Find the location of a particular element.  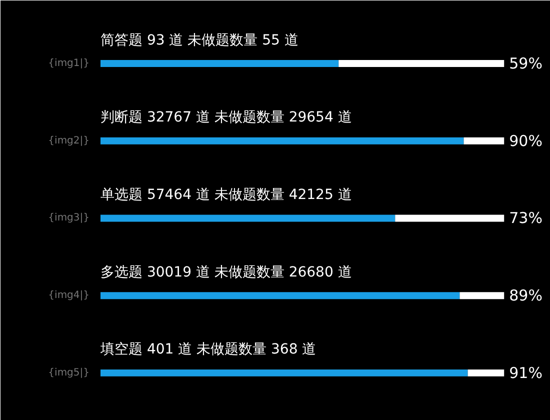

data-label: 73% is located at coordinates (525, 218).